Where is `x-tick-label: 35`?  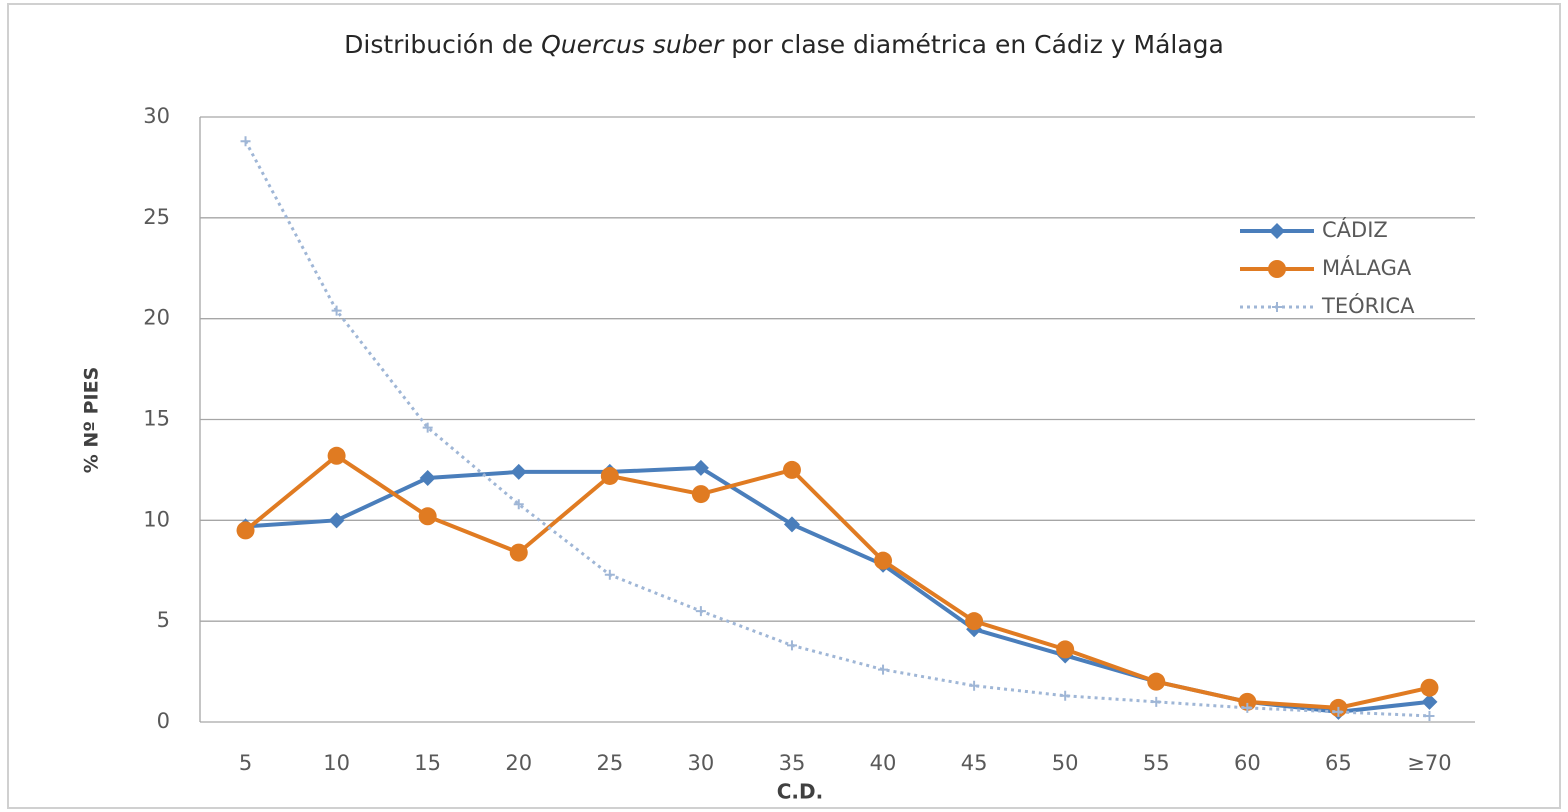
x-tick-label: 35 is located at coordinates (792, 763).